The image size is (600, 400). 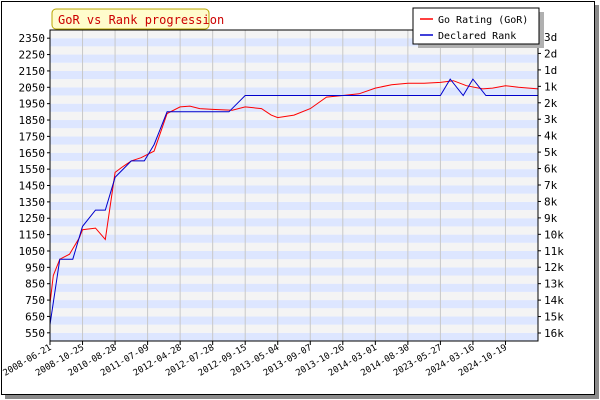 I want to click on y-tick-label-right: 2k, so click(x=551, y=103).